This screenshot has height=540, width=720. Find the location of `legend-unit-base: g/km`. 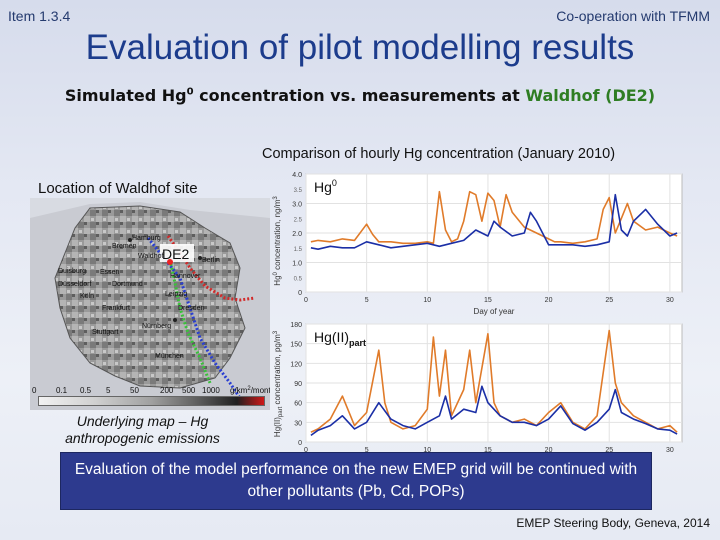

legend-unit-base: g/km is located at coordinates (239, 390).